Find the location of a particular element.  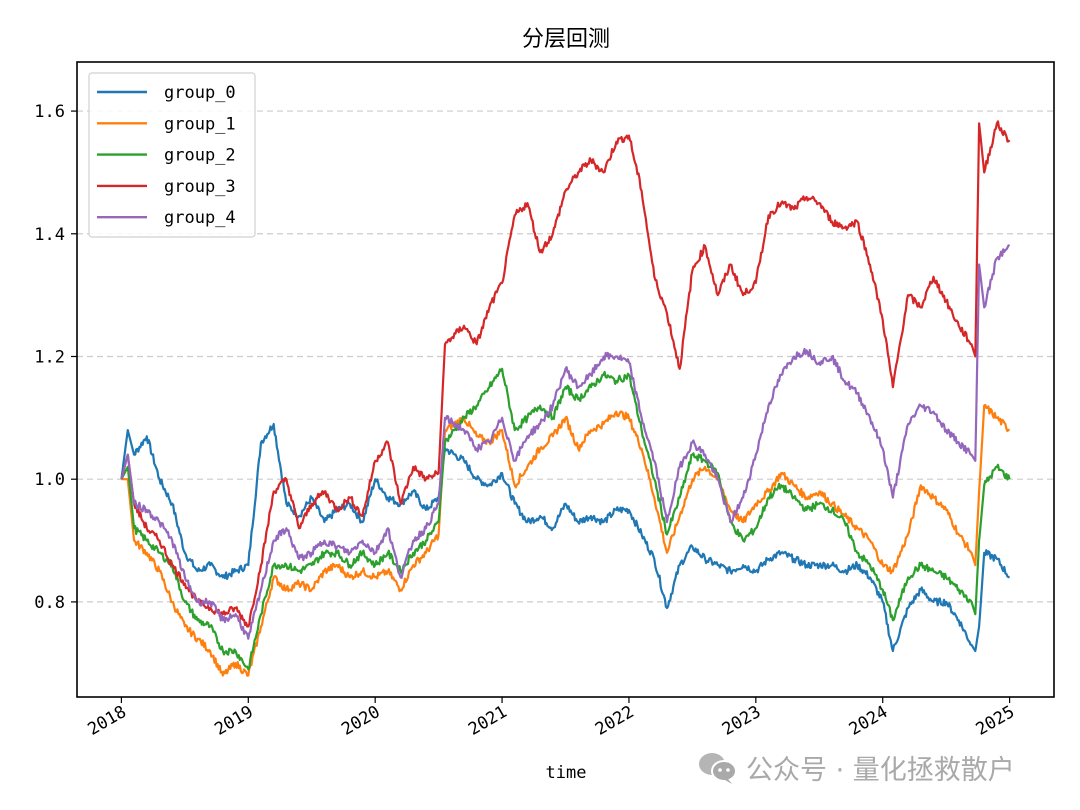

legend-label: group_2 is located at coordinates (200, 156).